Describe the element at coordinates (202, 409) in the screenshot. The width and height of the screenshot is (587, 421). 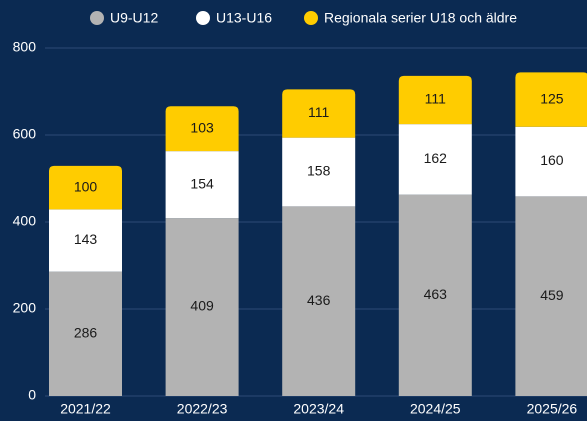
I see `x-tick-label: 2022/23` at that location.